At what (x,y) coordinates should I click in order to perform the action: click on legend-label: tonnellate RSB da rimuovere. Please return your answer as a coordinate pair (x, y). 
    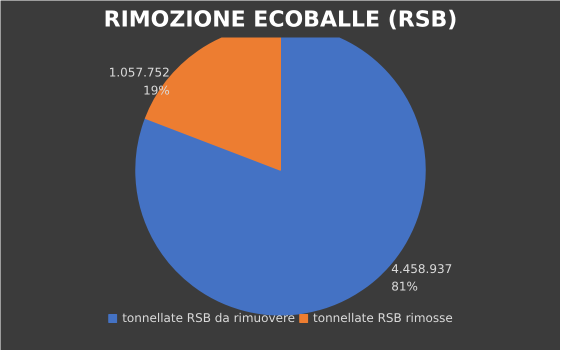
    Looking at the image, I should click on (209, 318).